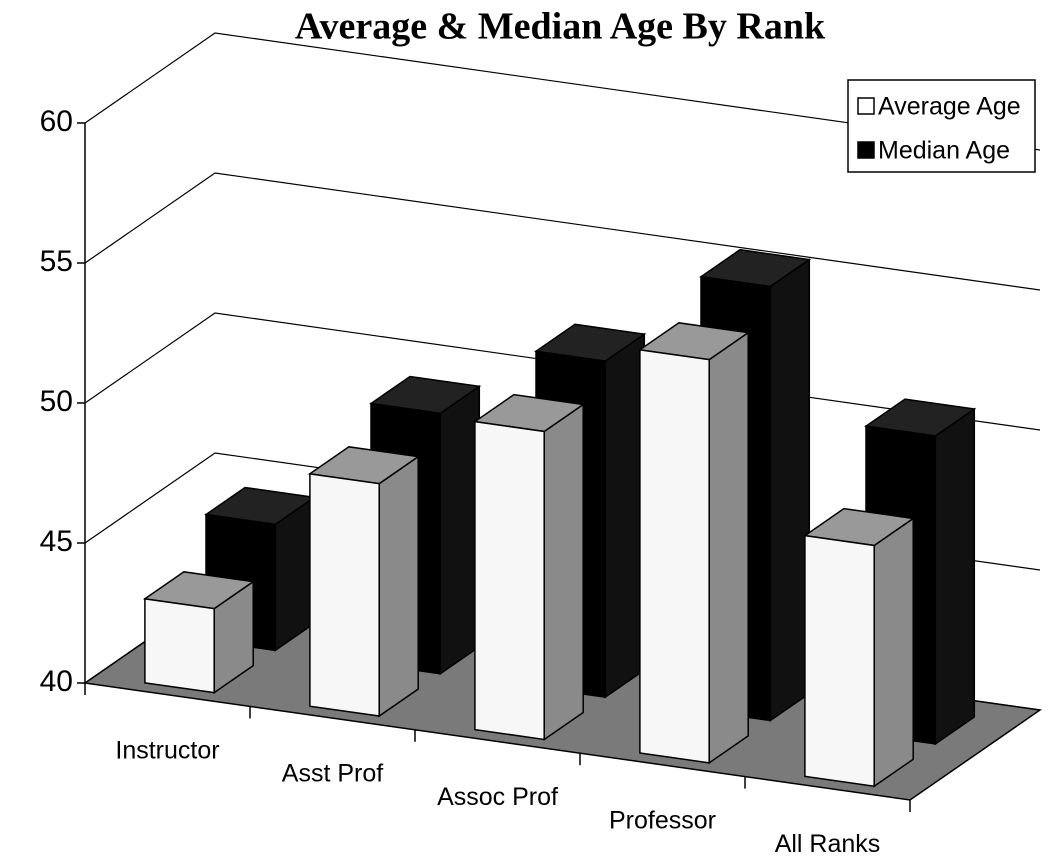 The height and width of the screenshot is (866, 1052). I want to click on x-tick-label: Asst Prof, so click(332, 774).